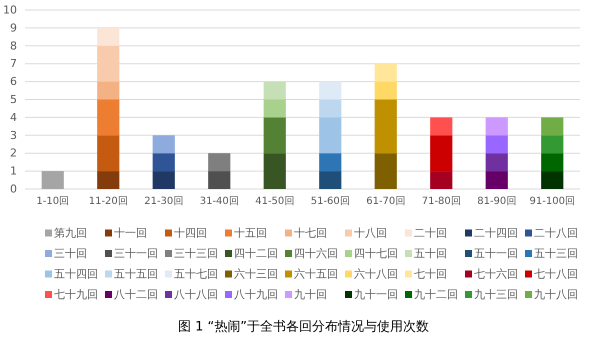  Describe the element at coordinates (496, 233) in the screenshot. I see `legend-label: 二十四回` at that location.